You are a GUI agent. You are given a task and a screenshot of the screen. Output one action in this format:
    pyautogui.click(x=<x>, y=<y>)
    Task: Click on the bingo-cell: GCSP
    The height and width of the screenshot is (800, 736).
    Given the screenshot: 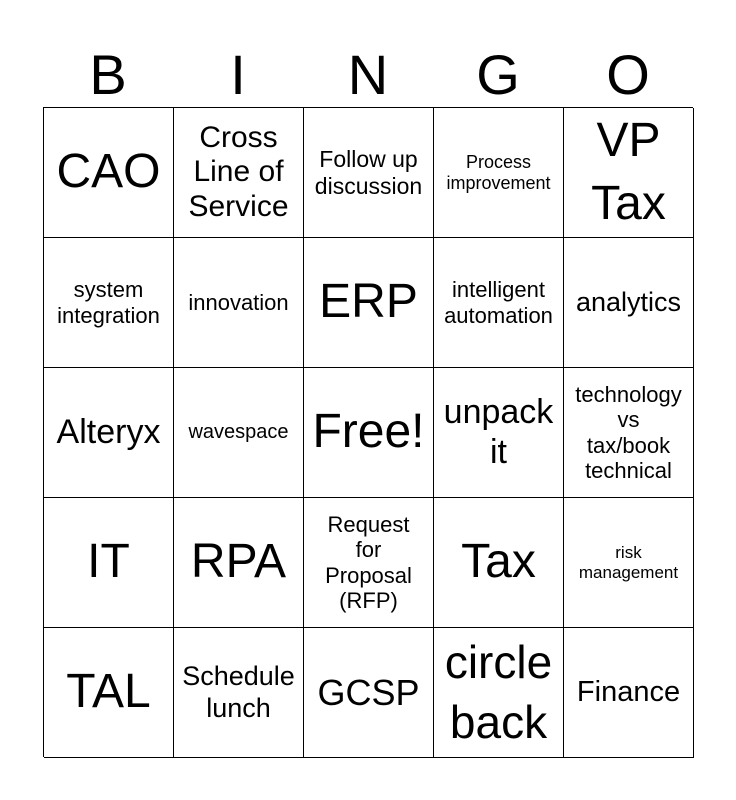 What is the action you would take?
    pyautogui.click(x=369, y=693)
    